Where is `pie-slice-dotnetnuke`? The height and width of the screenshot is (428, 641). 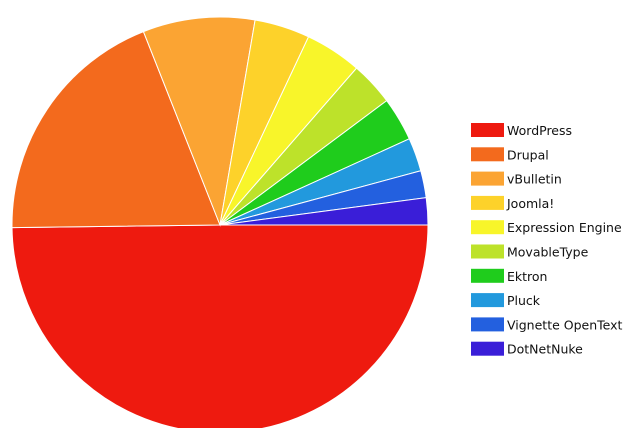 pie-slice-dotnetnuke is located at coordinates (324, 211).